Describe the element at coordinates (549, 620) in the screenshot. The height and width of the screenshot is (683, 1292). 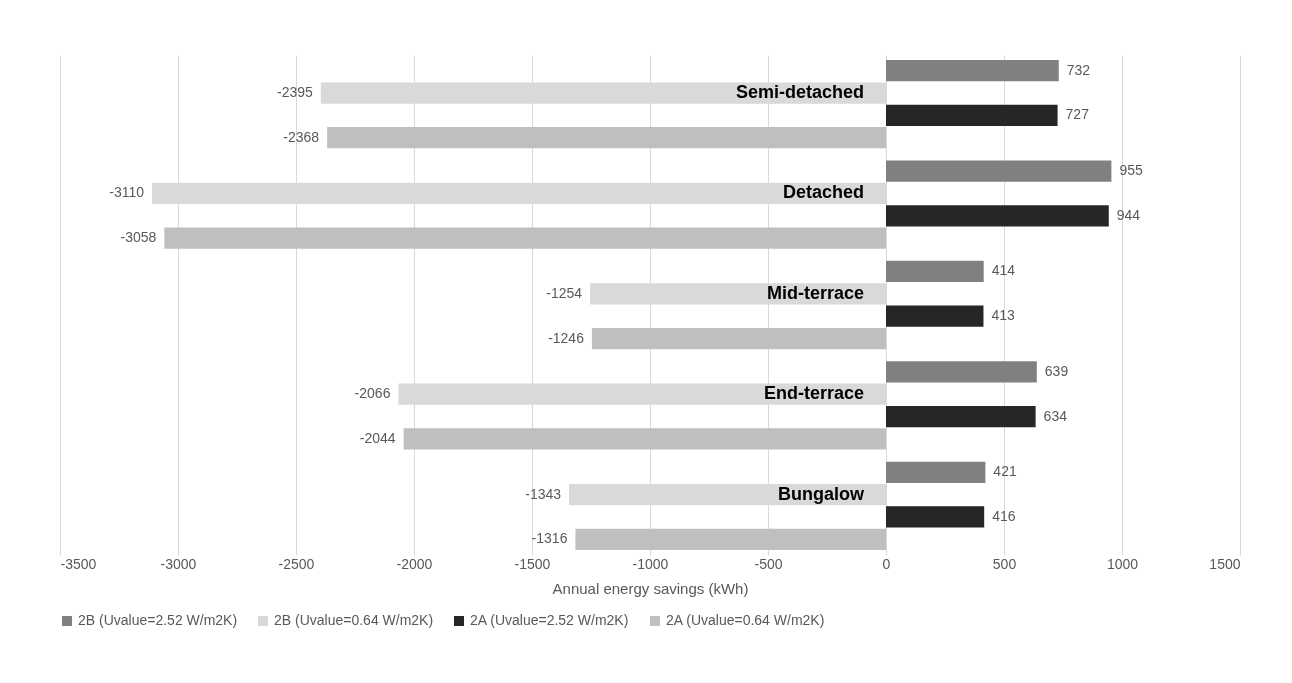
I see `legend-label: 2A (Uvalue=2.52 W/m2K)` at that location.